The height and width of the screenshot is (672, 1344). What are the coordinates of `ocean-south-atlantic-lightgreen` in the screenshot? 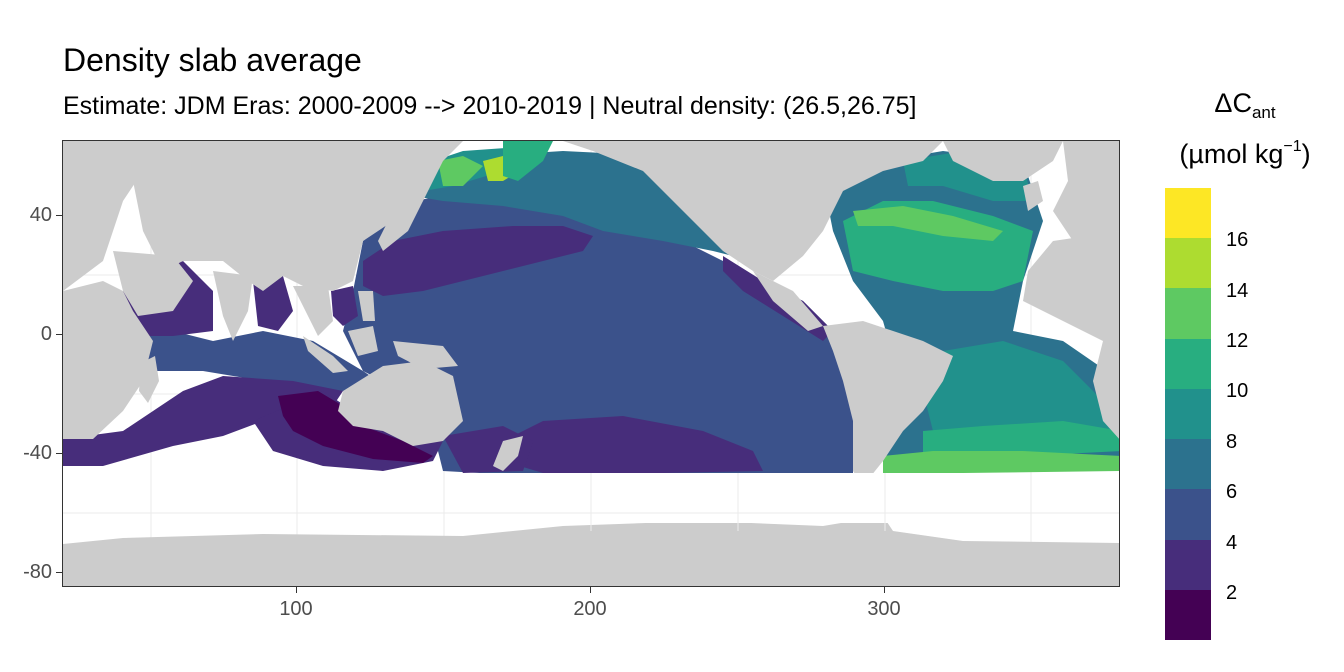 It's located at (1001, 462).